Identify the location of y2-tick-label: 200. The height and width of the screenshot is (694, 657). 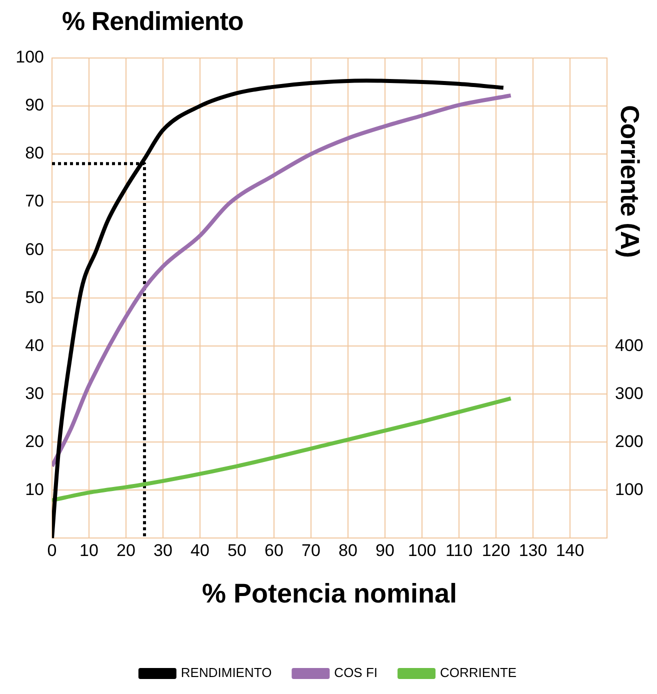
(629, 441).